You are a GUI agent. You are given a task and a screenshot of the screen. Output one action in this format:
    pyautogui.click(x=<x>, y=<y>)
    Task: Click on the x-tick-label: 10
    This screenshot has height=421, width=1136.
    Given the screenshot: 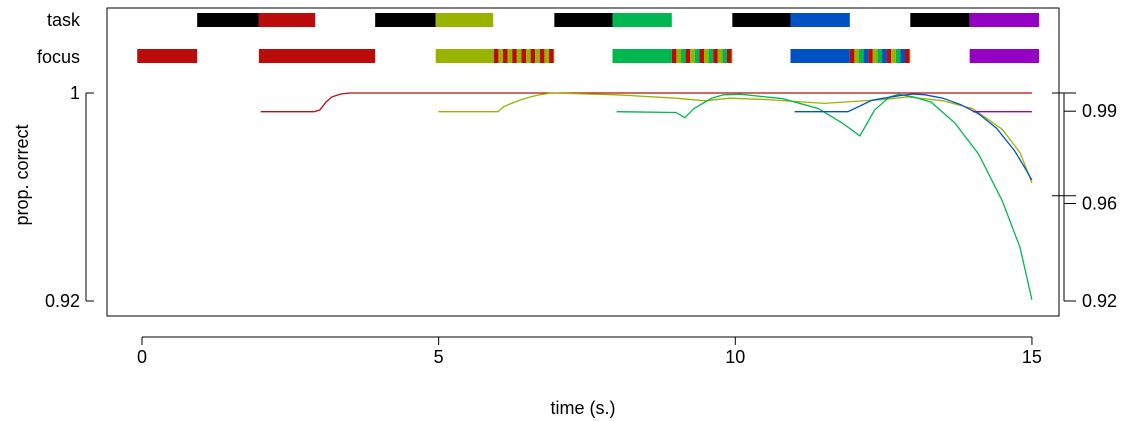 What is the action you would take?
    pyautogui.click(x=735, y=357)
    